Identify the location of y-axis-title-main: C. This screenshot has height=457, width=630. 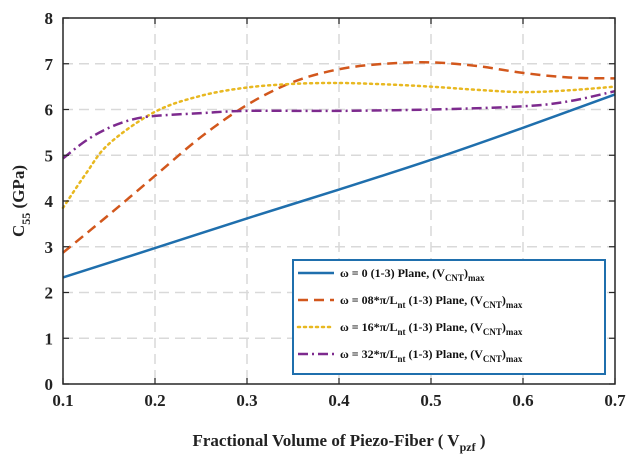
(18, 231).